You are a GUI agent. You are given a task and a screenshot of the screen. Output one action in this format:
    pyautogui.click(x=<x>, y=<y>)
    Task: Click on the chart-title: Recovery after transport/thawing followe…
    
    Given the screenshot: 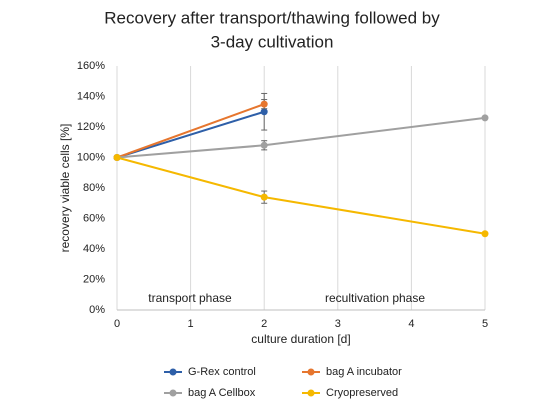 What is the action you would take?
    pyautogui.click(x=272, y=17)
    